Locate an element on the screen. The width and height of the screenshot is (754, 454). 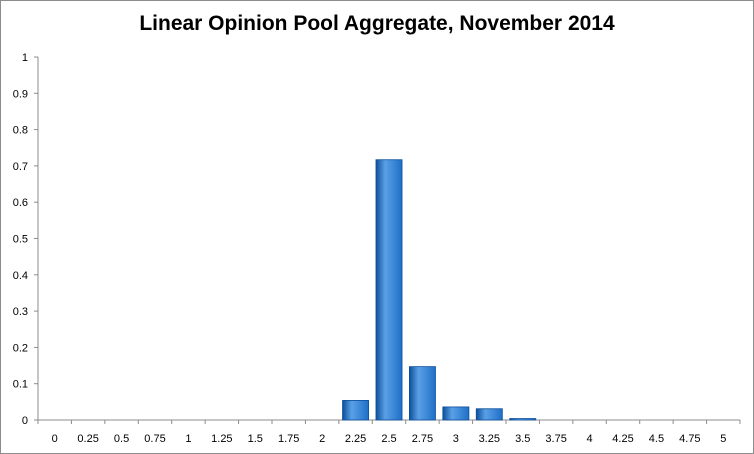
x-tick-label: 0 is located at coordinates (55, 439).